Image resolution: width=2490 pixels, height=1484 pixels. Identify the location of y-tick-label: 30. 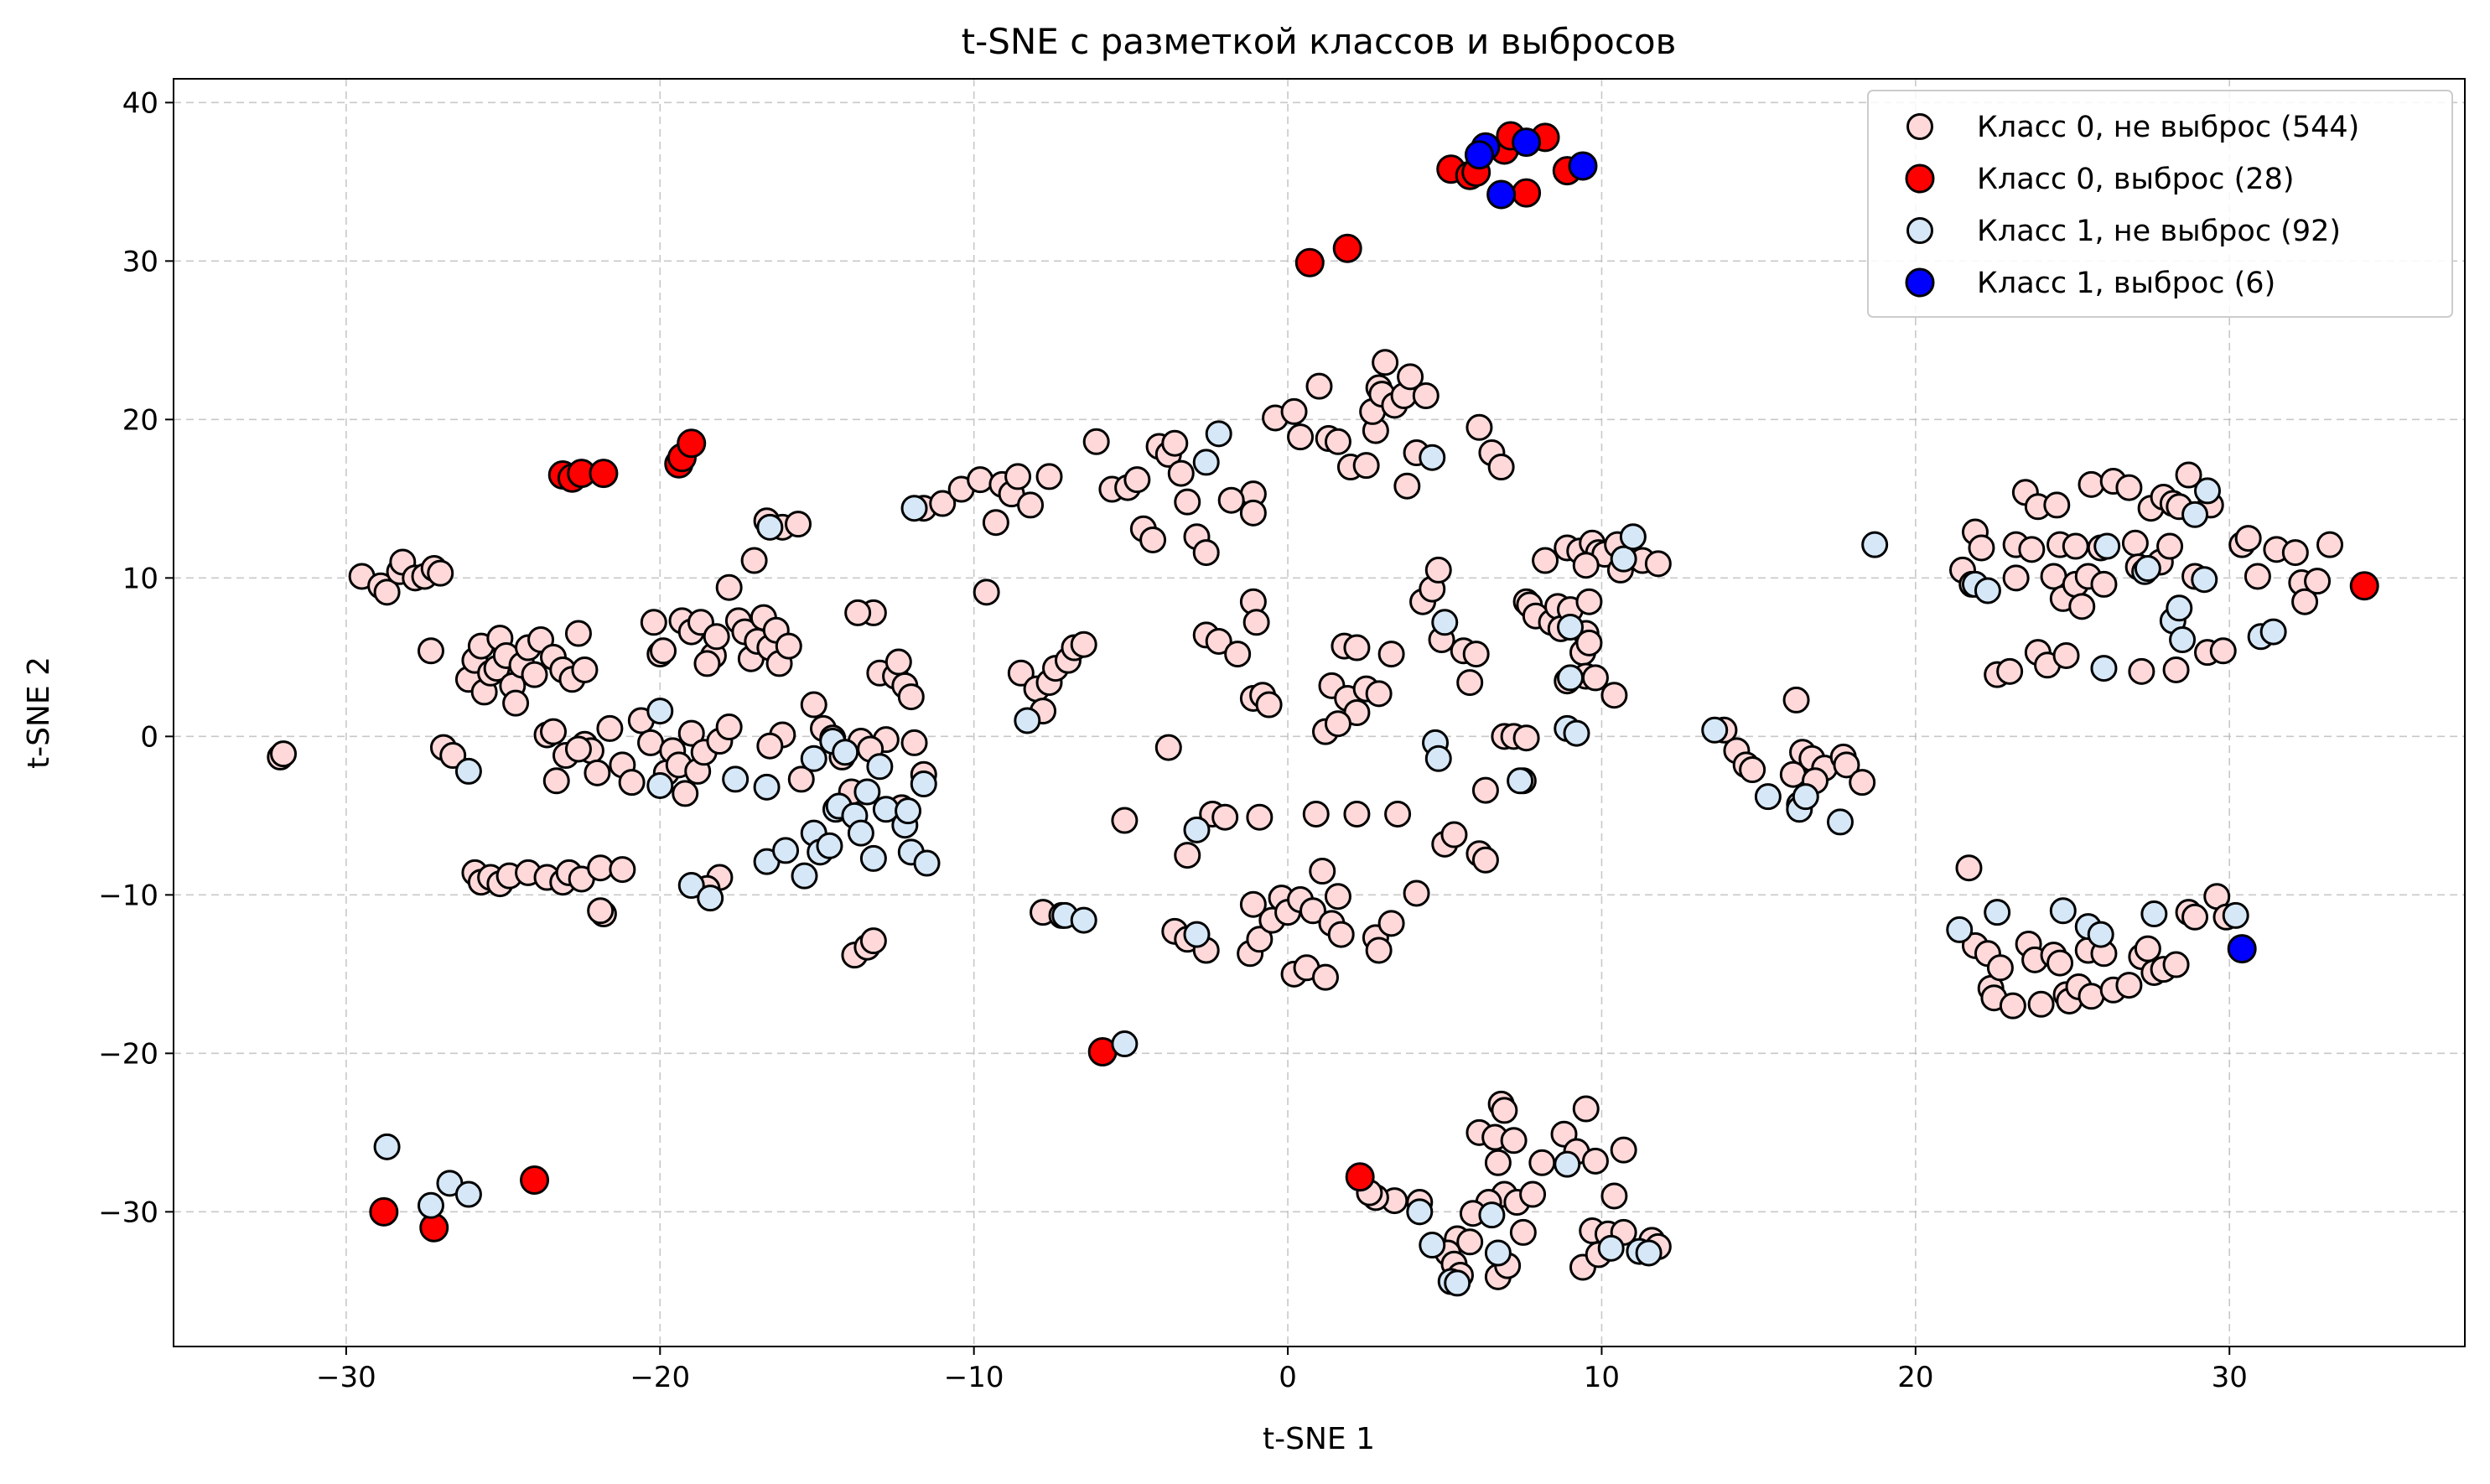
(140, 261).